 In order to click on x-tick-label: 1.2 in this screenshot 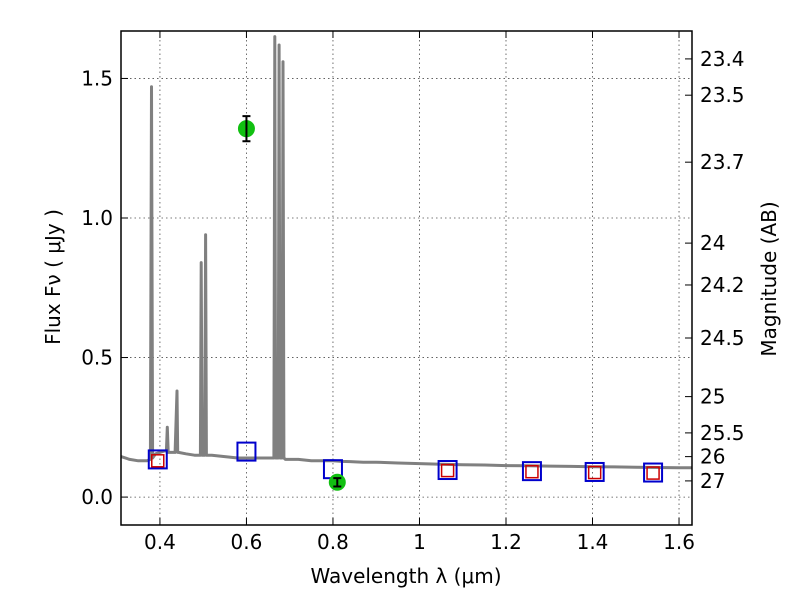, I will do `click(506, 542)`.